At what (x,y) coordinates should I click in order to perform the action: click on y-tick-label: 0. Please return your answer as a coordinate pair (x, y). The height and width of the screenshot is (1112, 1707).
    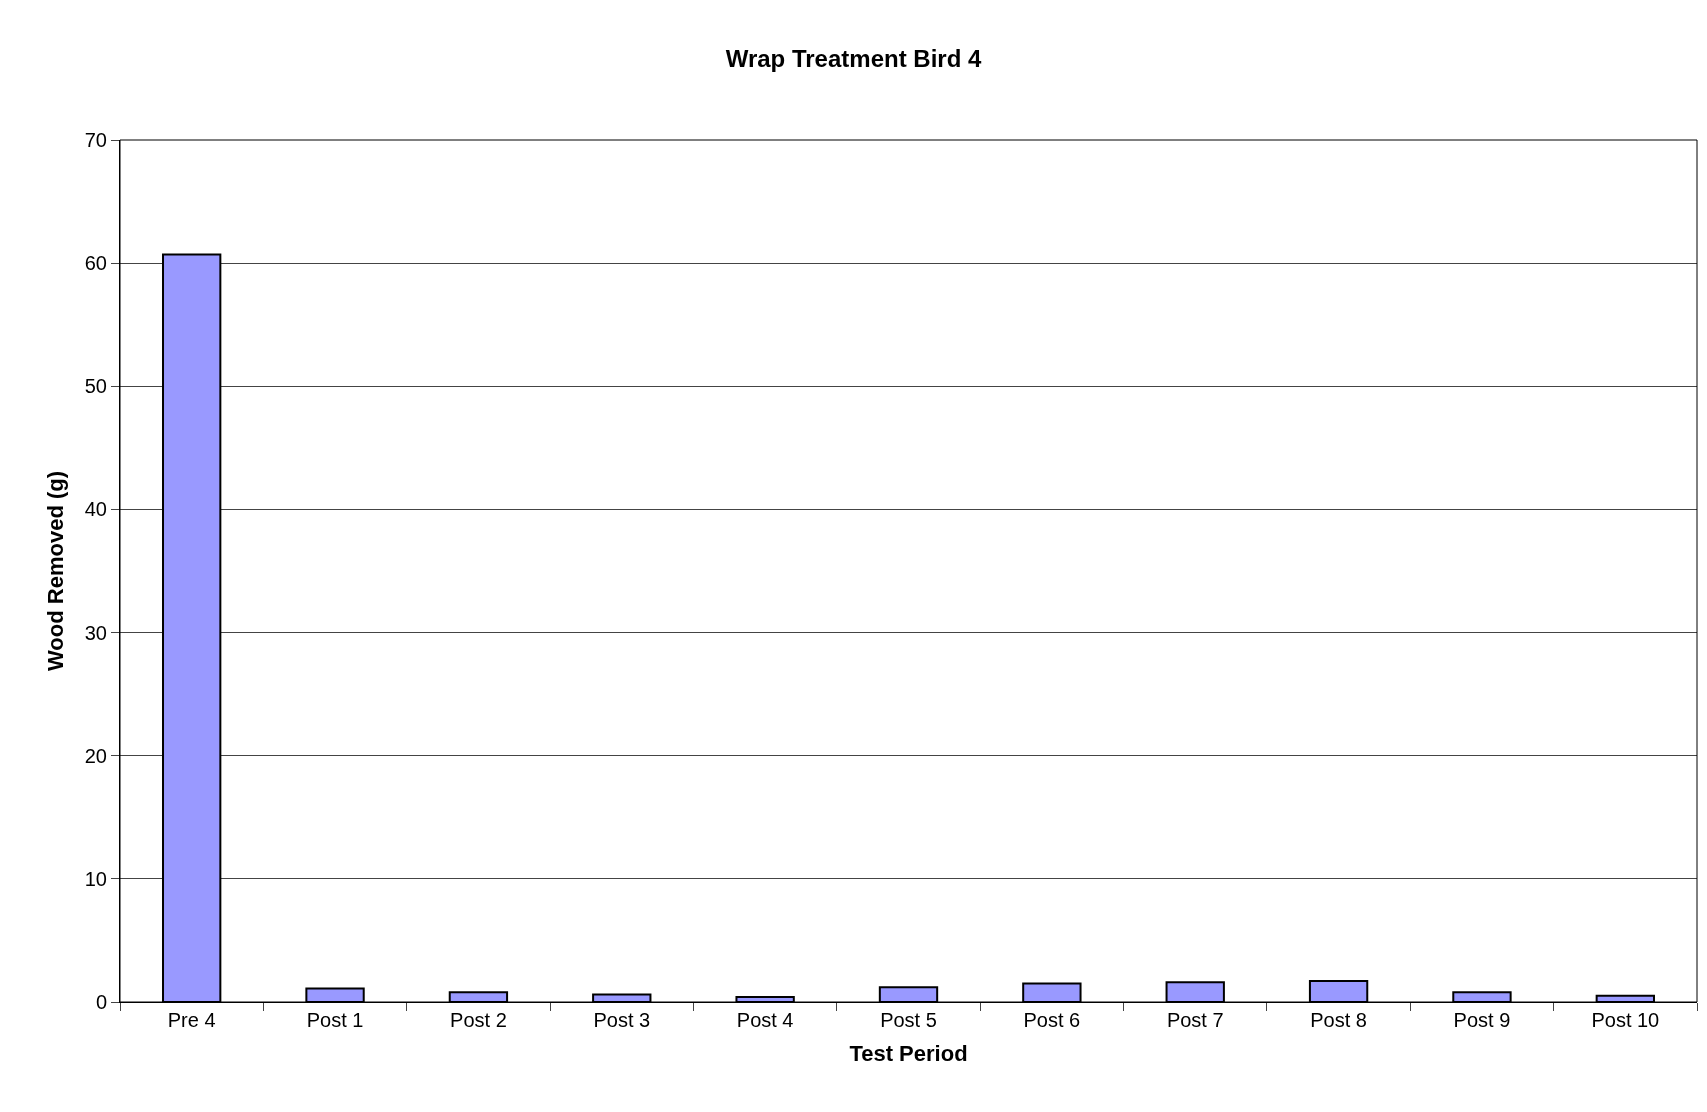
    Looking at the image, I should click on (101, 1002).